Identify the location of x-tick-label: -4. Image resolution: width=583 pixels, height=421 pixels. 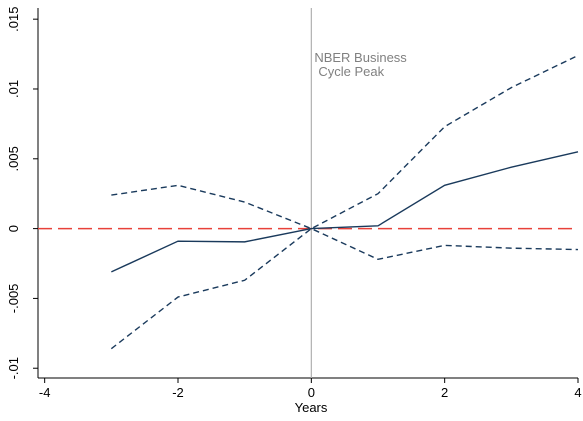
(45, 392).